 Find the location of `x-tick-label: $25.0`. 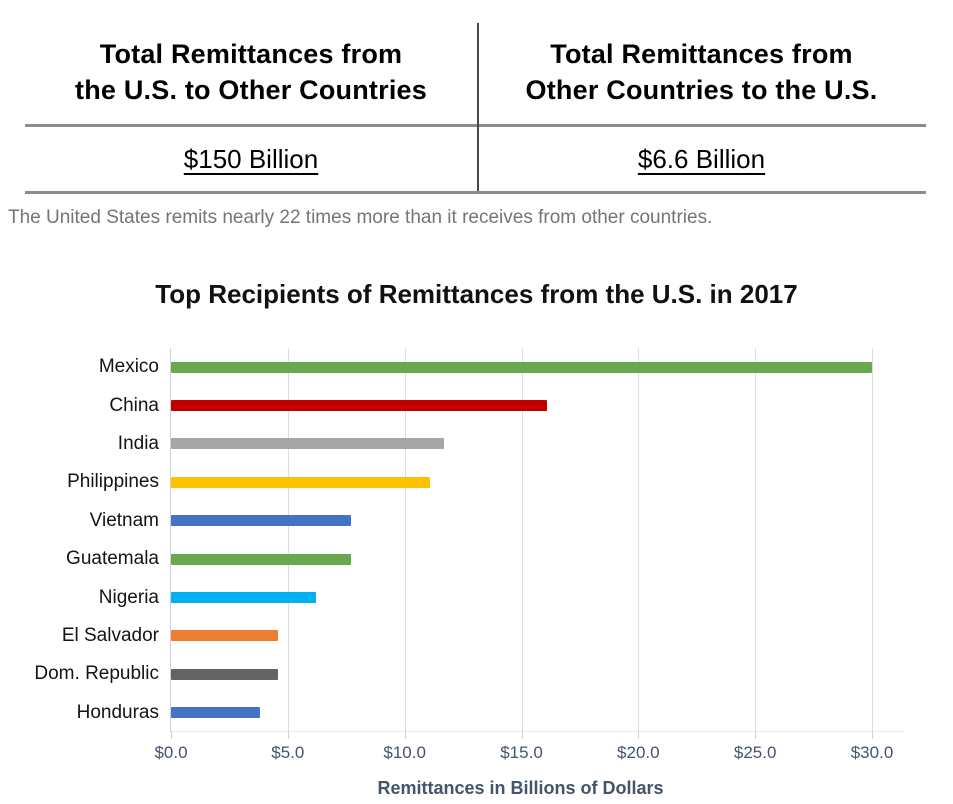

x-tick-label: $25.0 is located at coordinates (755, 752).